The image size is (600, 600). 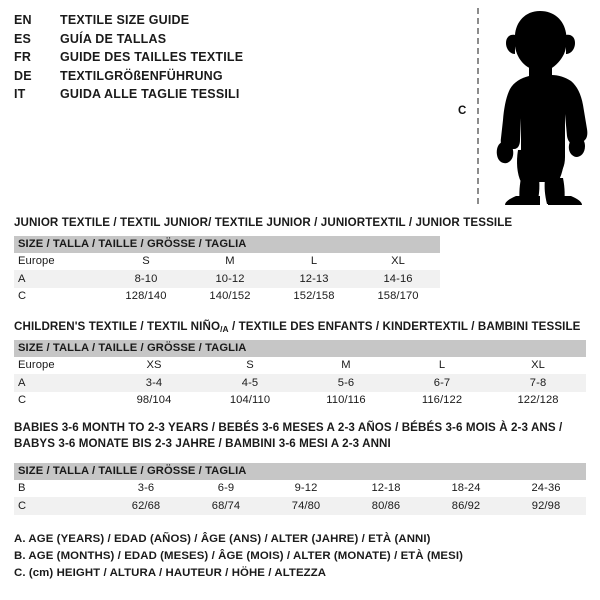 What do you see at coordinates (346, 383) in the screenshot?
I see `table-cell: 5-6` at bounding box center [346, 383].